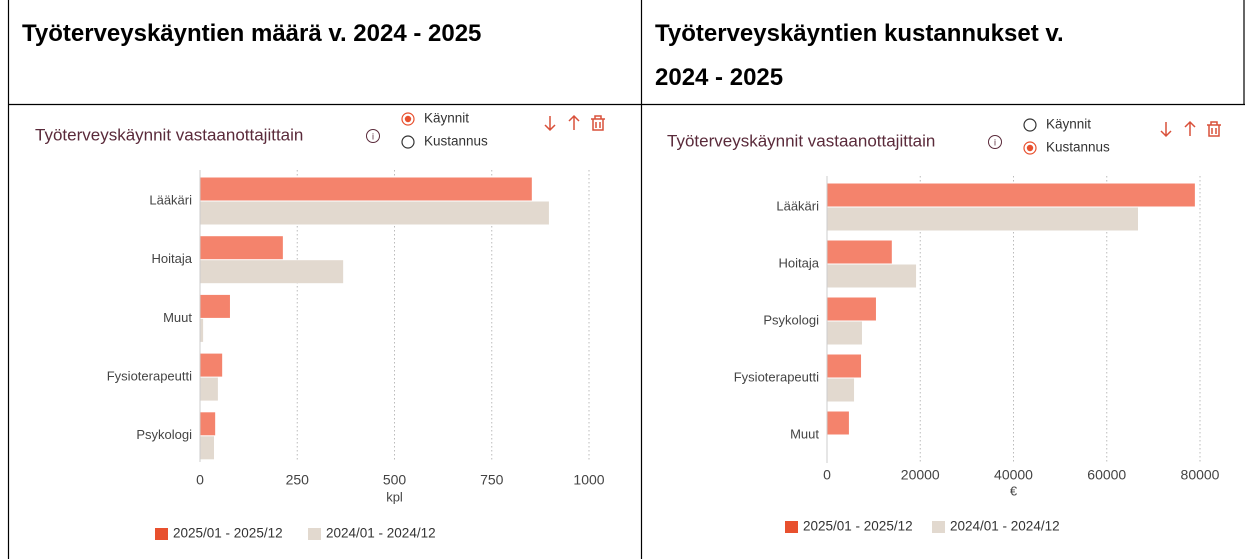 Image resolution: width=1245 pixels, height=559 pixels. I want to click on x-axis-label: kpl, so click(394, 496).